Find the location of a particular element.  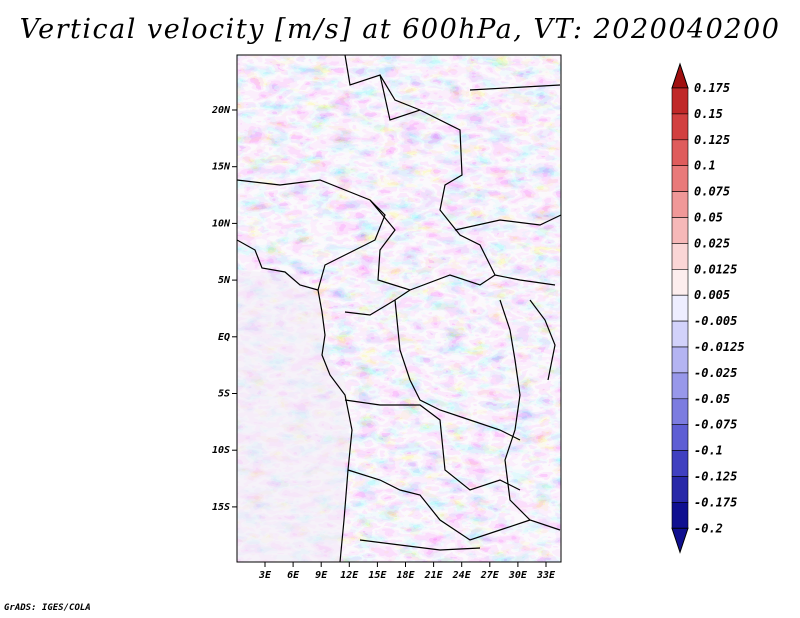

colorbar-label: 0.0125 is located at coordinates (715, 269).